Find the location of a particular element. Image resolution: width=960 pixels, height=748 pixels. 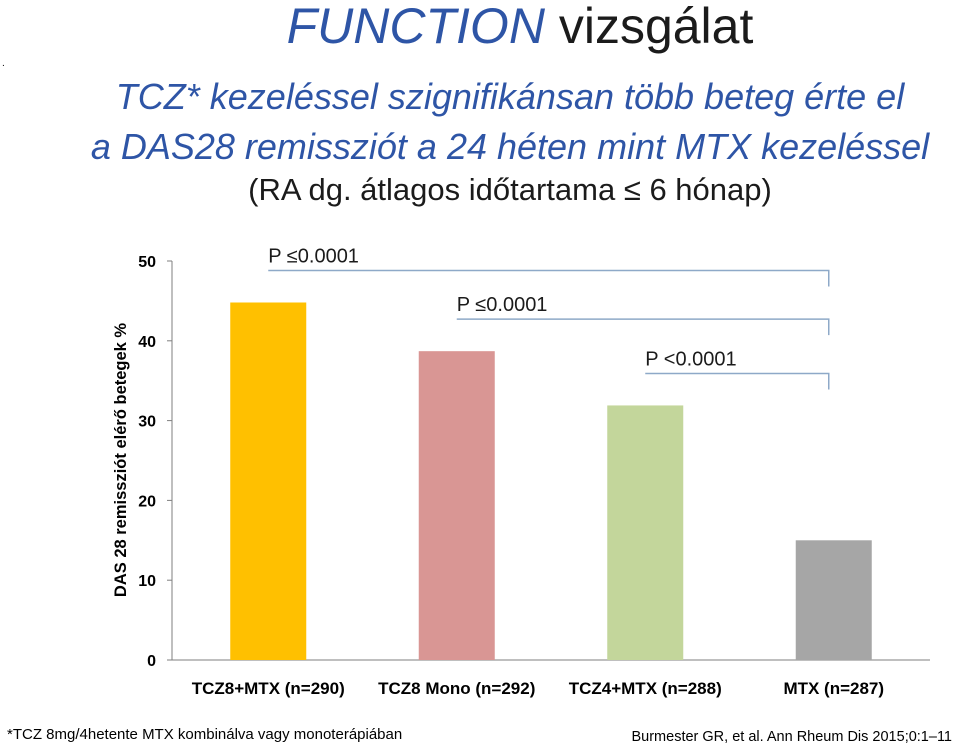

page-title: FUNCTION vizsgálat is located at coordinates (480, 27).